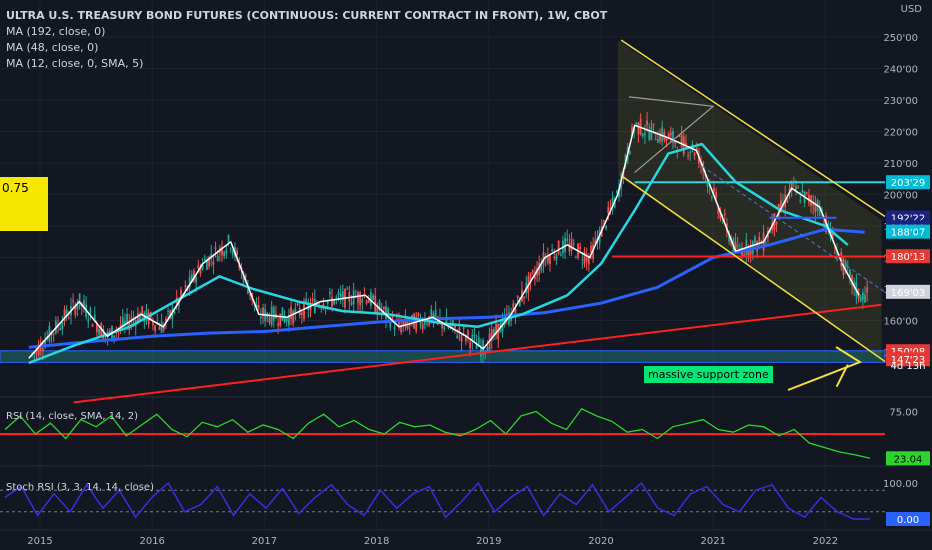 This screenshot has width=932, height=550. I want to click on stoch-tick-label: 100.00, so click(900, 484).